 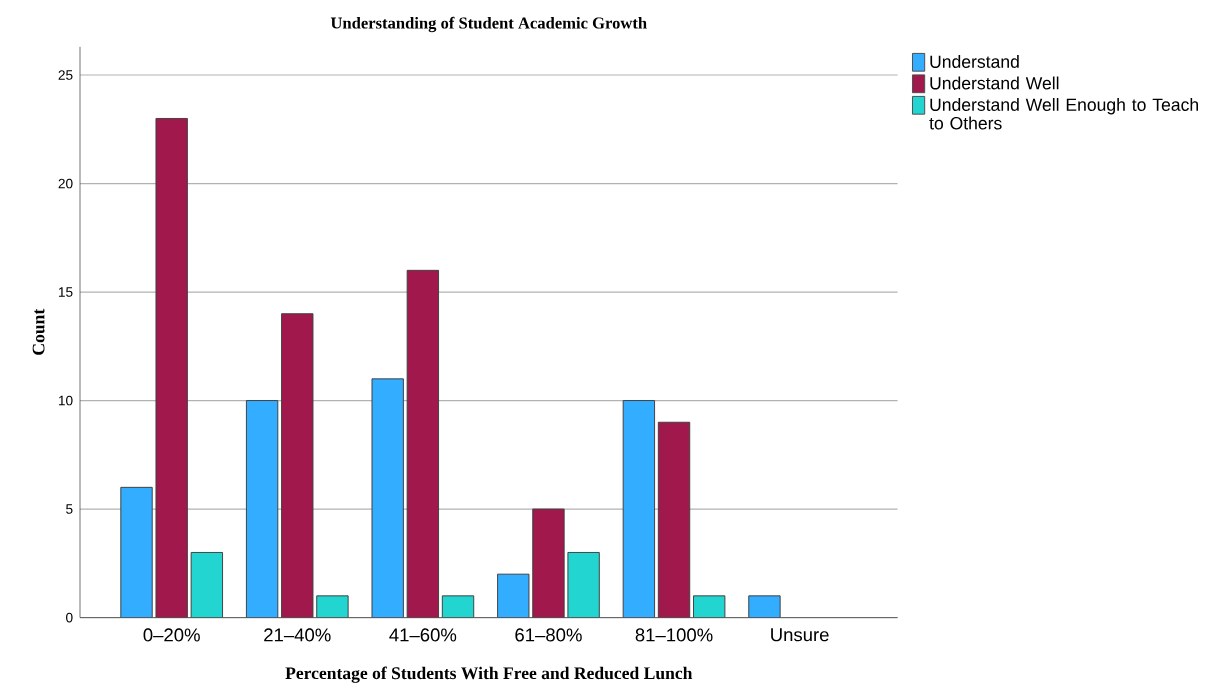 I want to click on y-tick-label: 20, so click(x=65, y=183).